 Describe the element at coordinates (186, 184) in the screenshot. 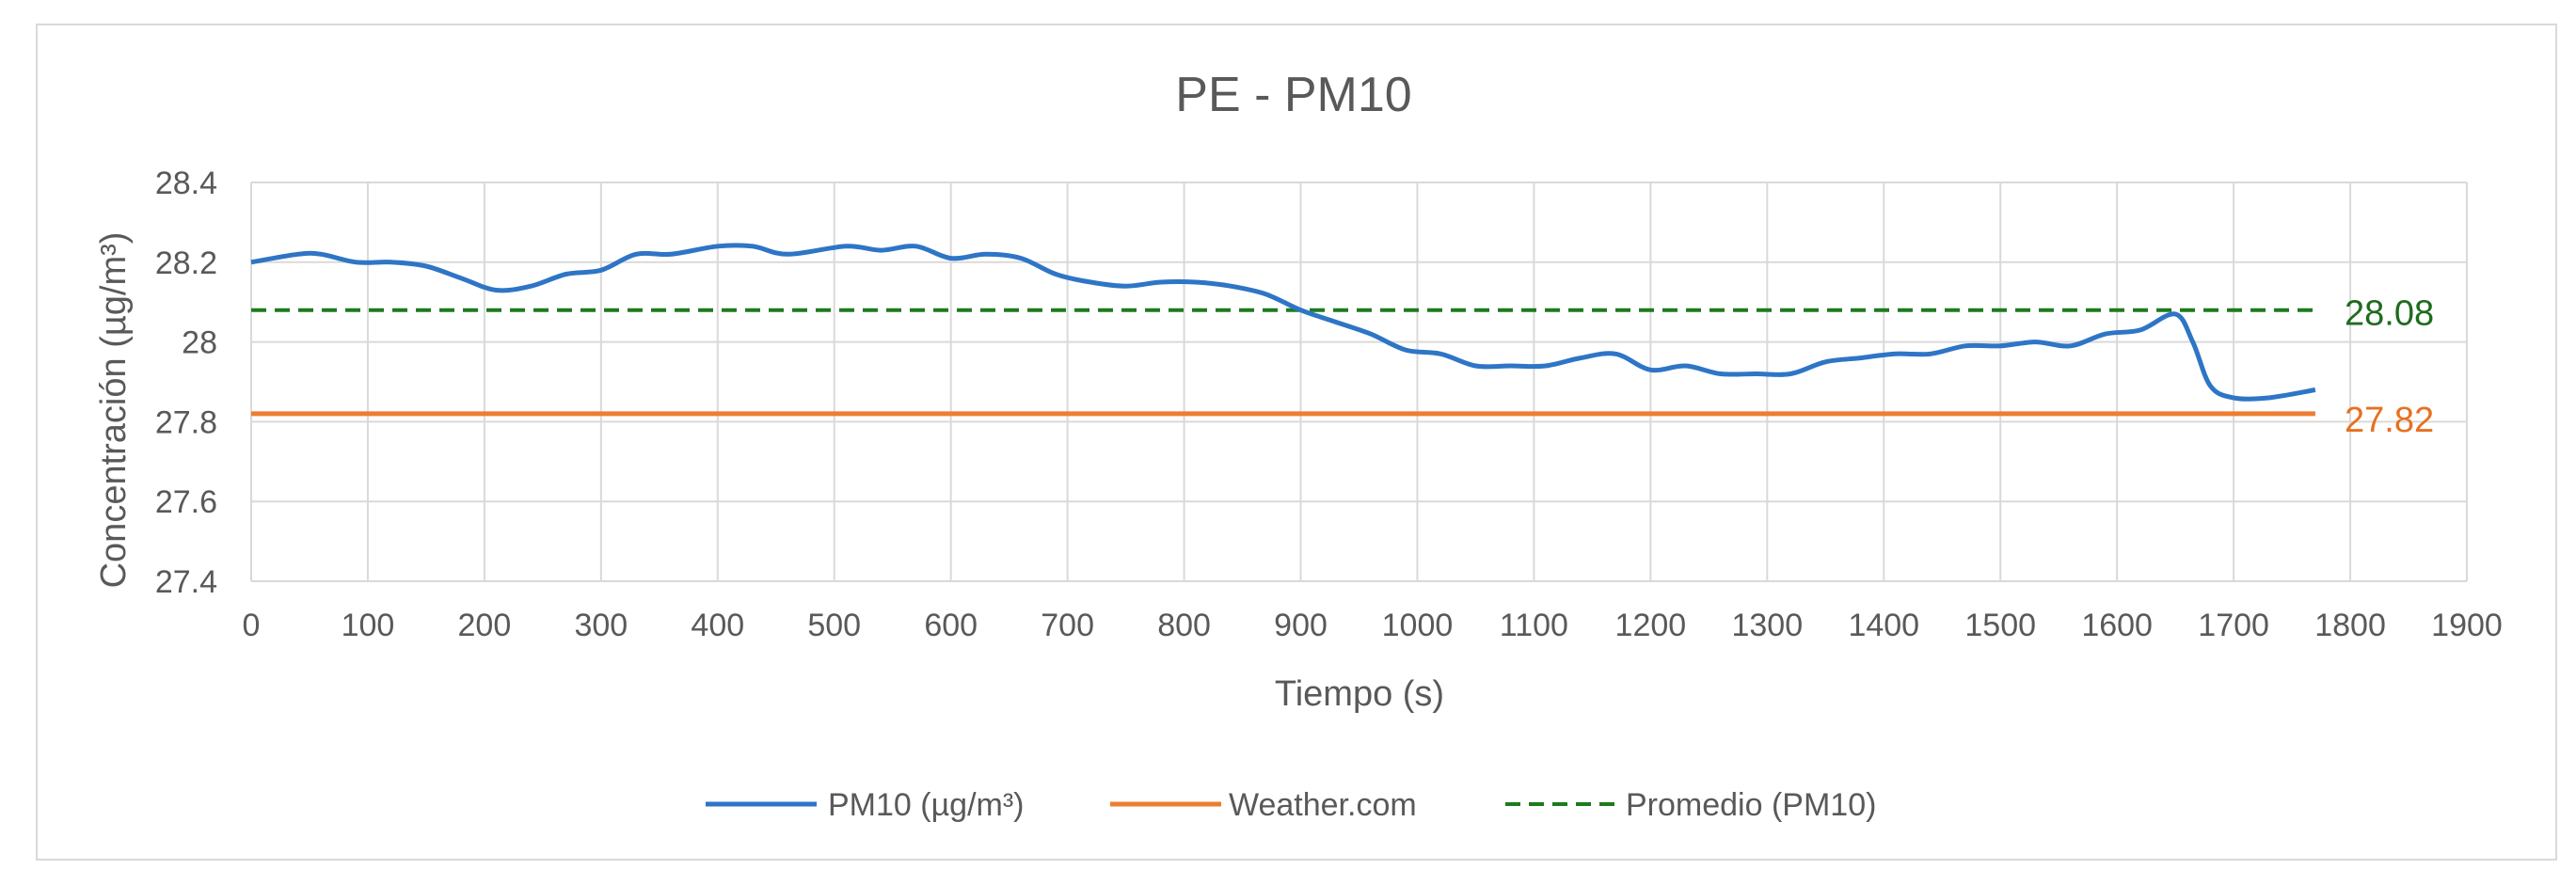

I see `y-tick-label: 28.4` at that location.